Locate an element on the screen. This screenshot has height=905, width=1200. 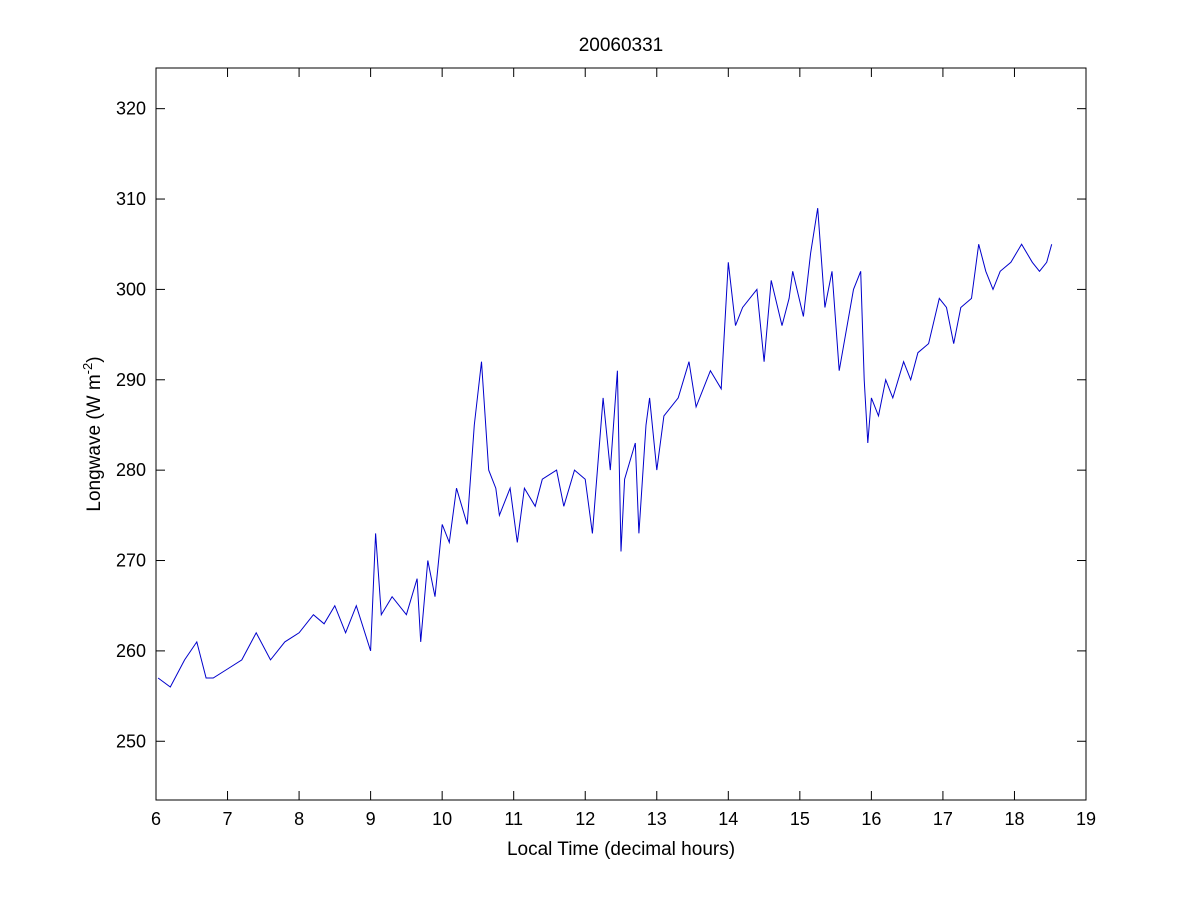
y-axis-tick-labels: 250 260 270 280 290 300 310 320 is located at coordinates (131, 425).